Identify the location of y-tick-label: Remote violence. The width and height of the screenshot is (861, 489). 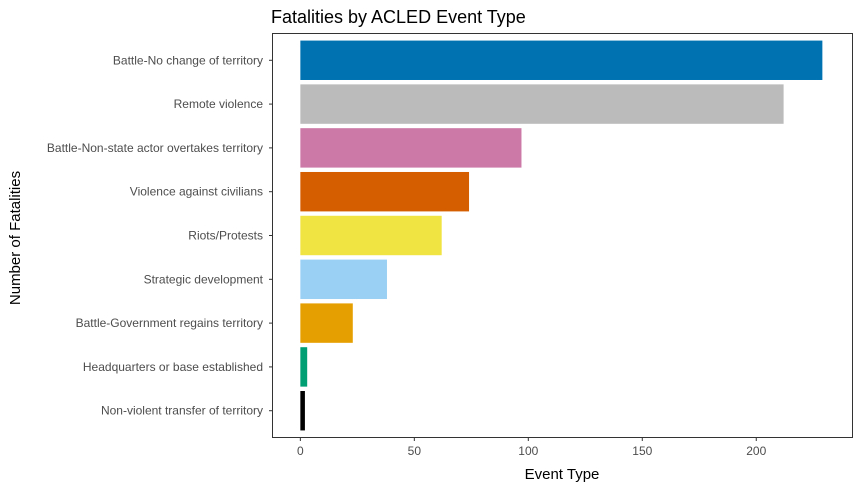
(219, 104).